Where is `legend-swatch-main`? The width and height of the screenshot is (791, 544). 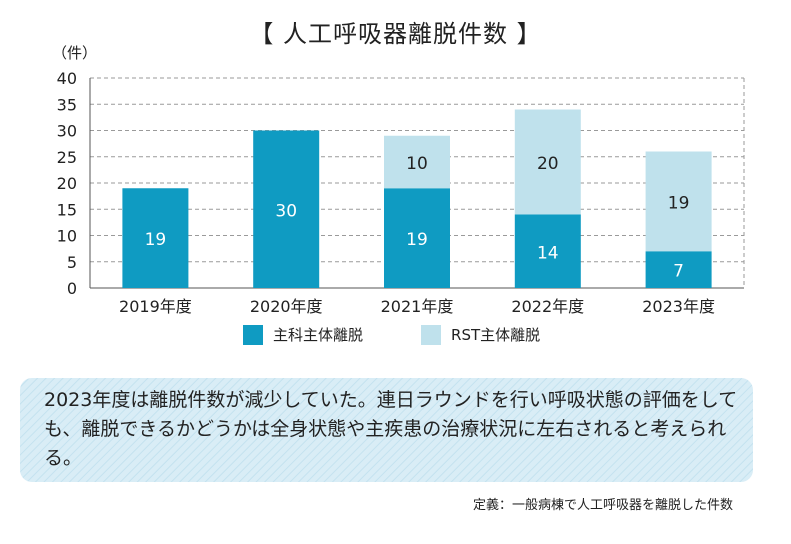
legend-swatch-main is located at coordinates (253, 334).